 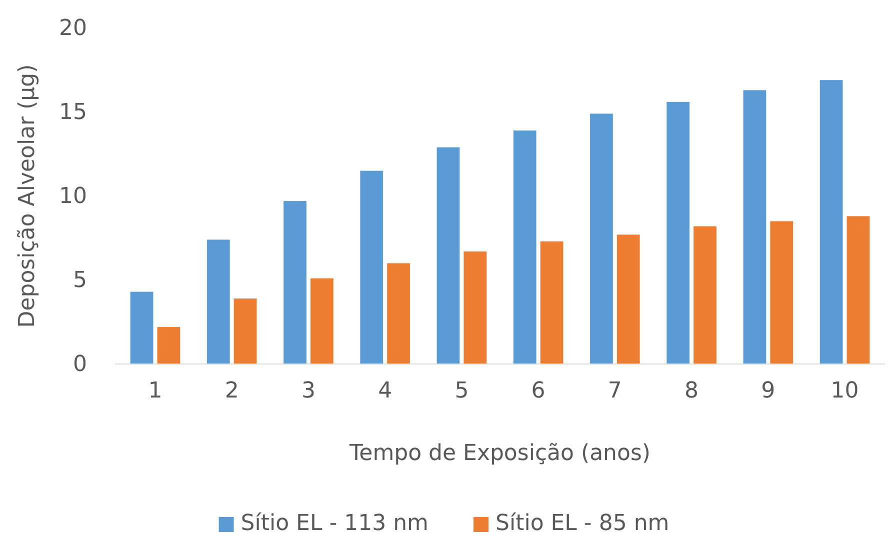 What do you see at coordinates (334, 523) in the screenshot?
I see `legend-label: Sítio EL - 113 nm` at bounding box center [334, 523].